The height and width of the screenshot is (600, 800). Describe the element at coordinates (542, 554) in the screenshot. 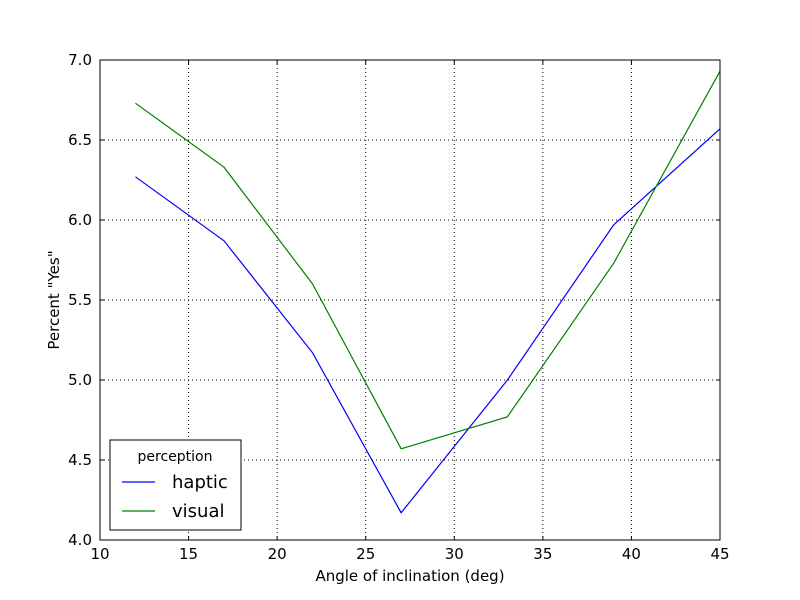

I see `x-tick-label: 35` at that location.